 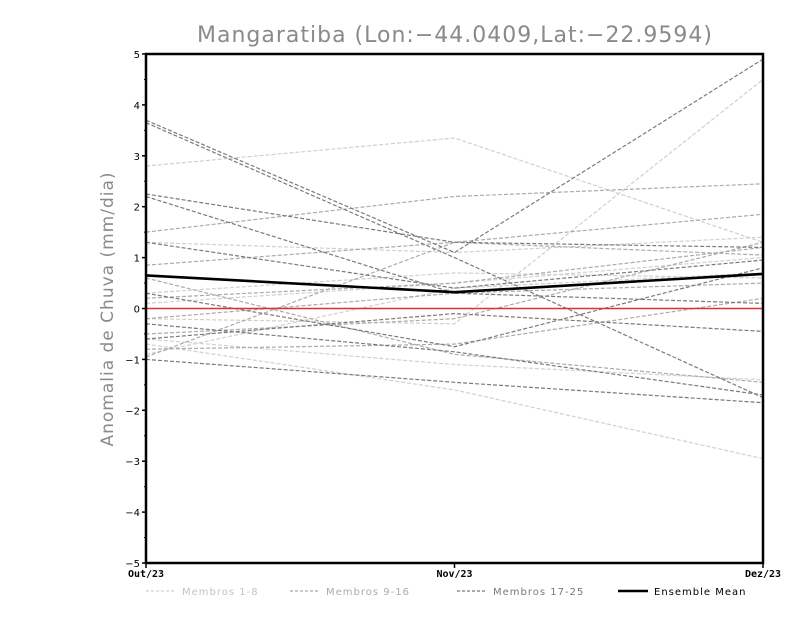 I want to click on legend-entry: Membros 17-25, so click(x=520, y=592).